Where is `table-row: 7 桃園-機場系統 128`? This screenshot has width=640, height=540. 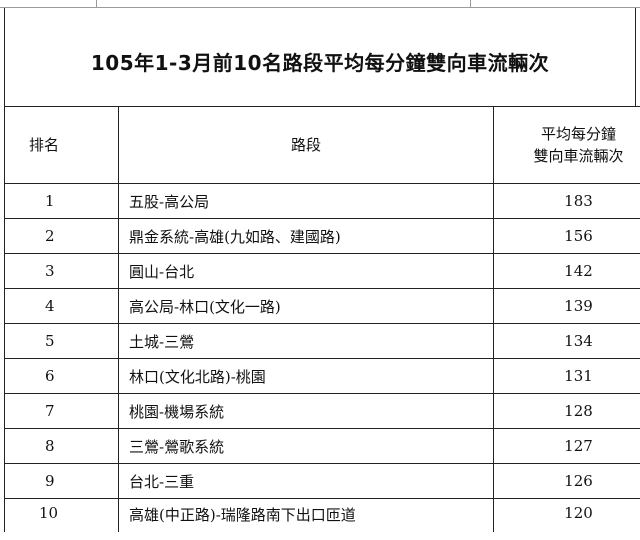
table-row: 7 桃園-機場系統 128 is located at coordinates (322, 411).